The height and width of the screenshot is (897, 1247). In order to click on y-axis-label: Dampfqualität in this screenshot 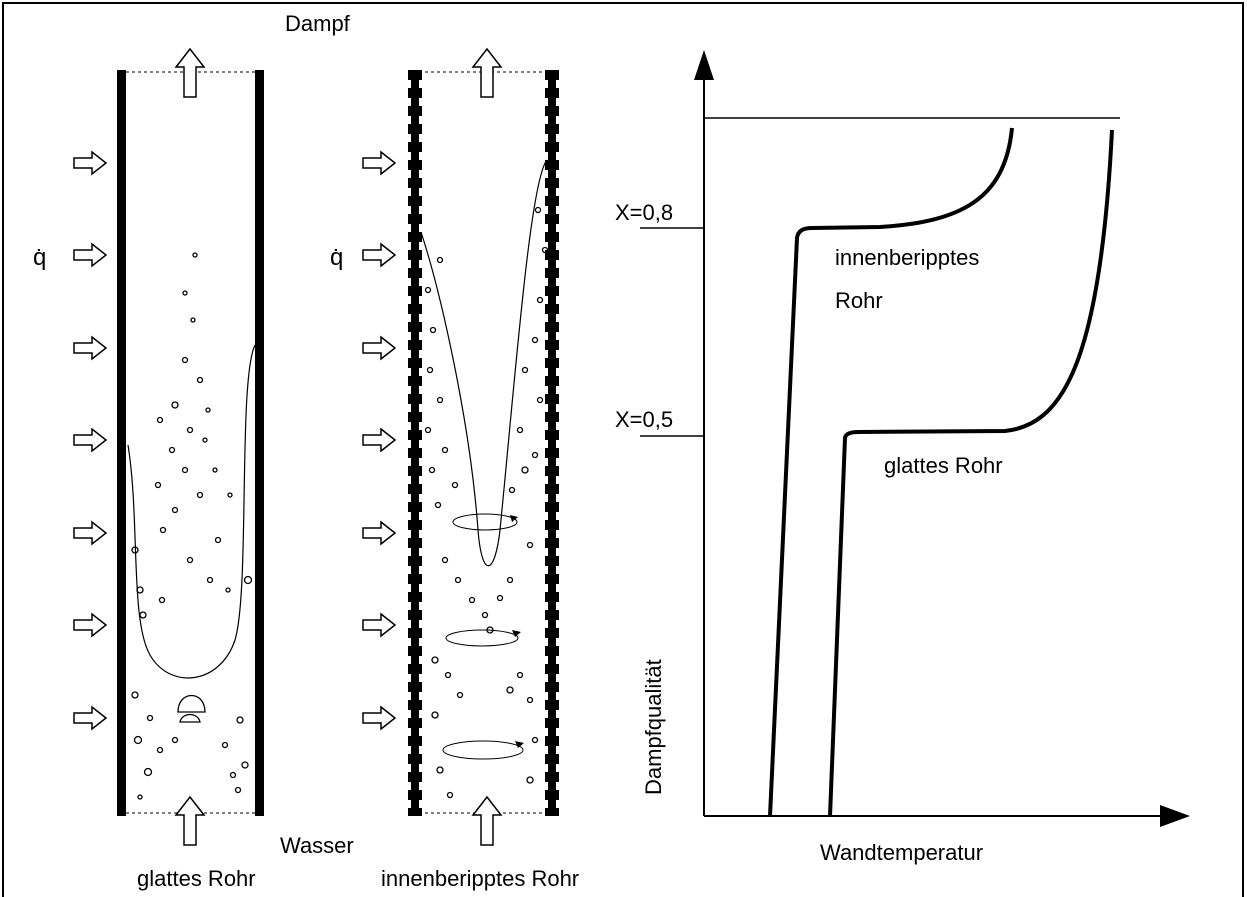, I will do `click(653, 727)`.